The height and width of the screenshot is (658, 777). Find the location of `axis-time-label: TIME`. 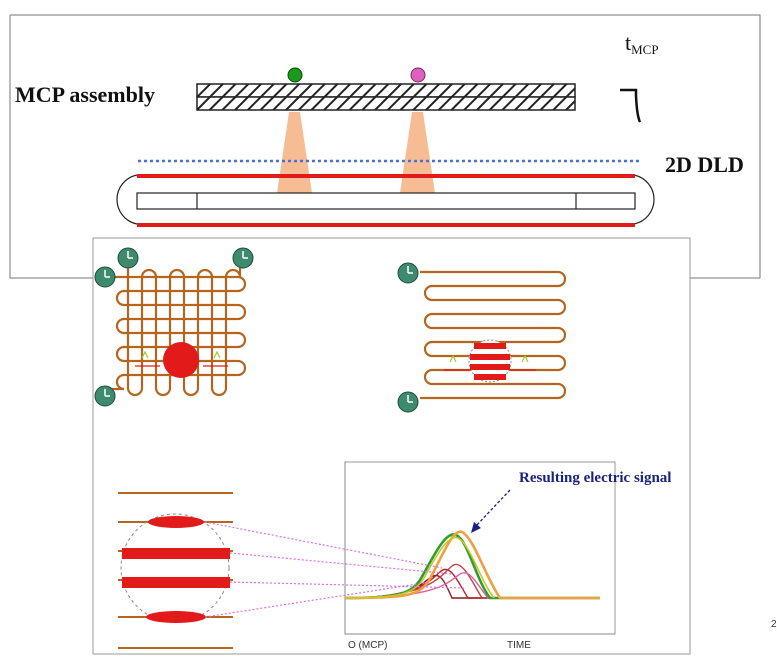

axis-time-label: TIME is located at coordinates (519, 645).